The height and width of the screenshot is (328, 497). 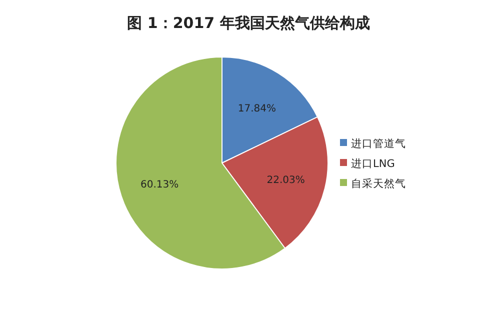 What do you see at coordinates (248, 23) in the screenshot?
I see `chart-title: 图 1：2017 年我国天然气供给构成` at bounding box center [248, 23].